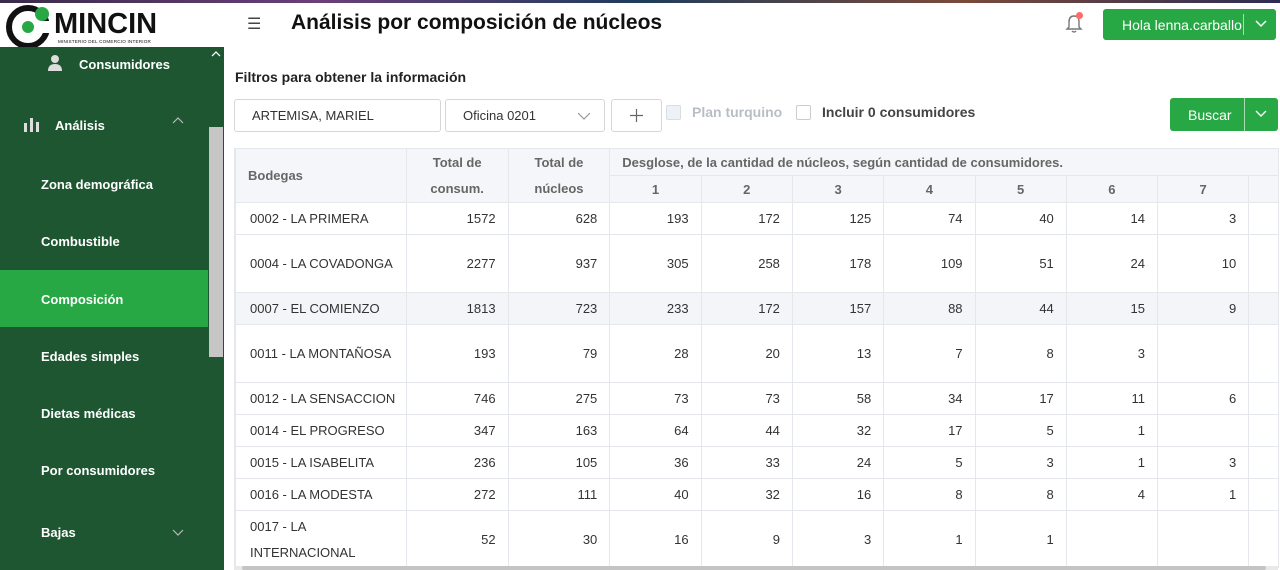 The image size is (1280, 570). I want to click on plan-turquino-checkbox, so click(673, 112).